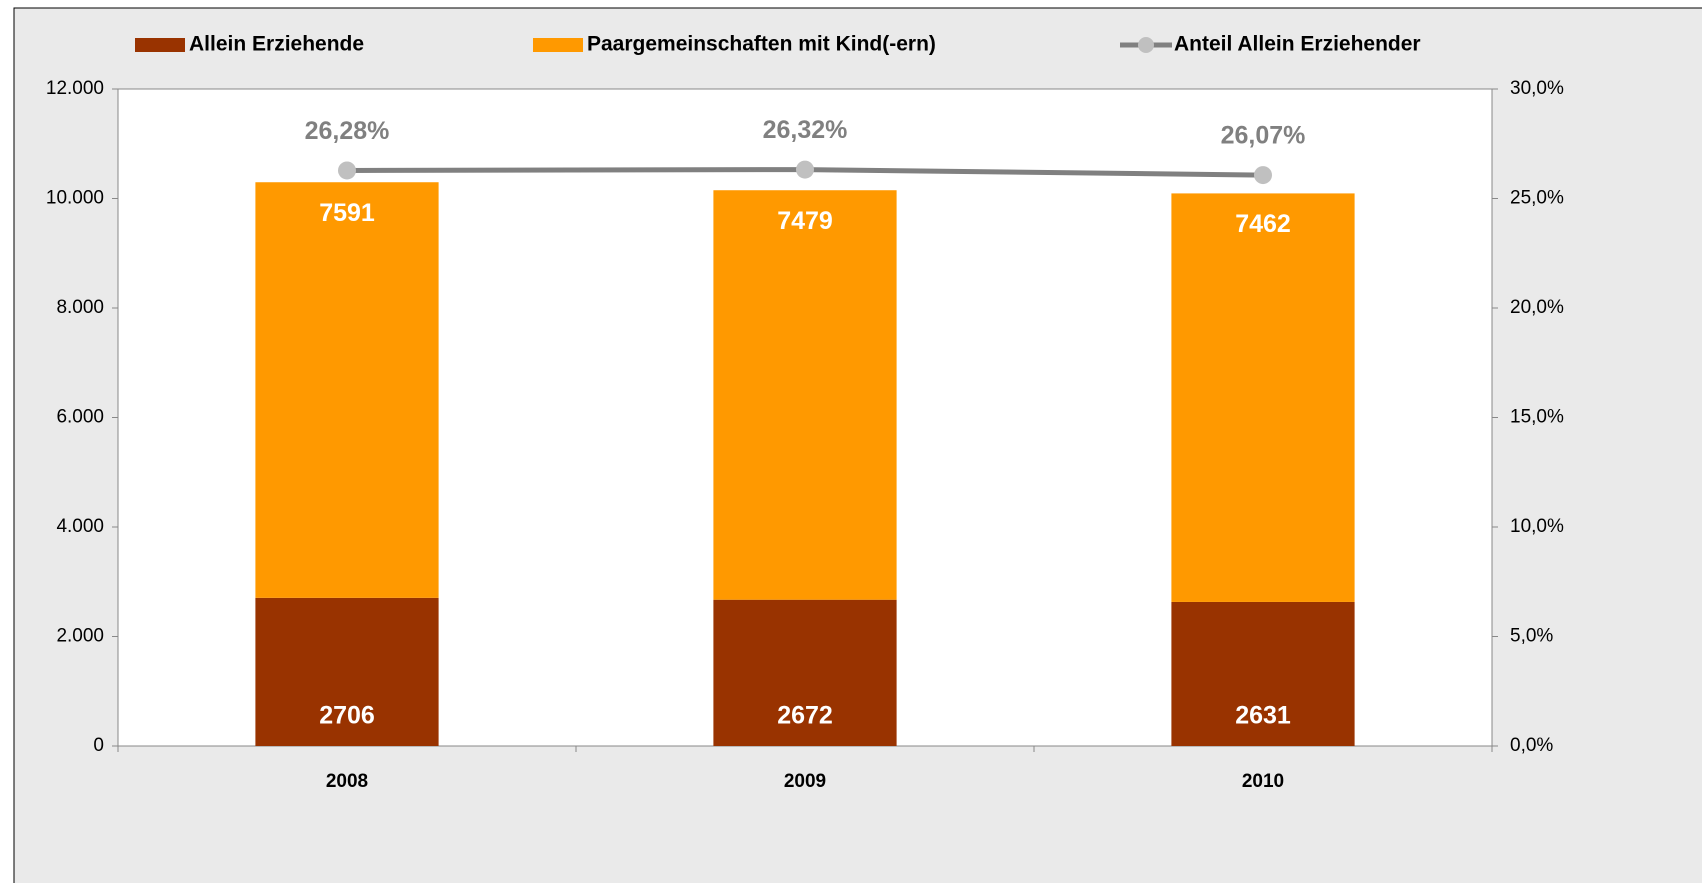 The width and height of the screenshot is (1702, 883). Describe the element at coordinates (1263, 716) in the screenshot. I see `data-label: 2631` at that location.